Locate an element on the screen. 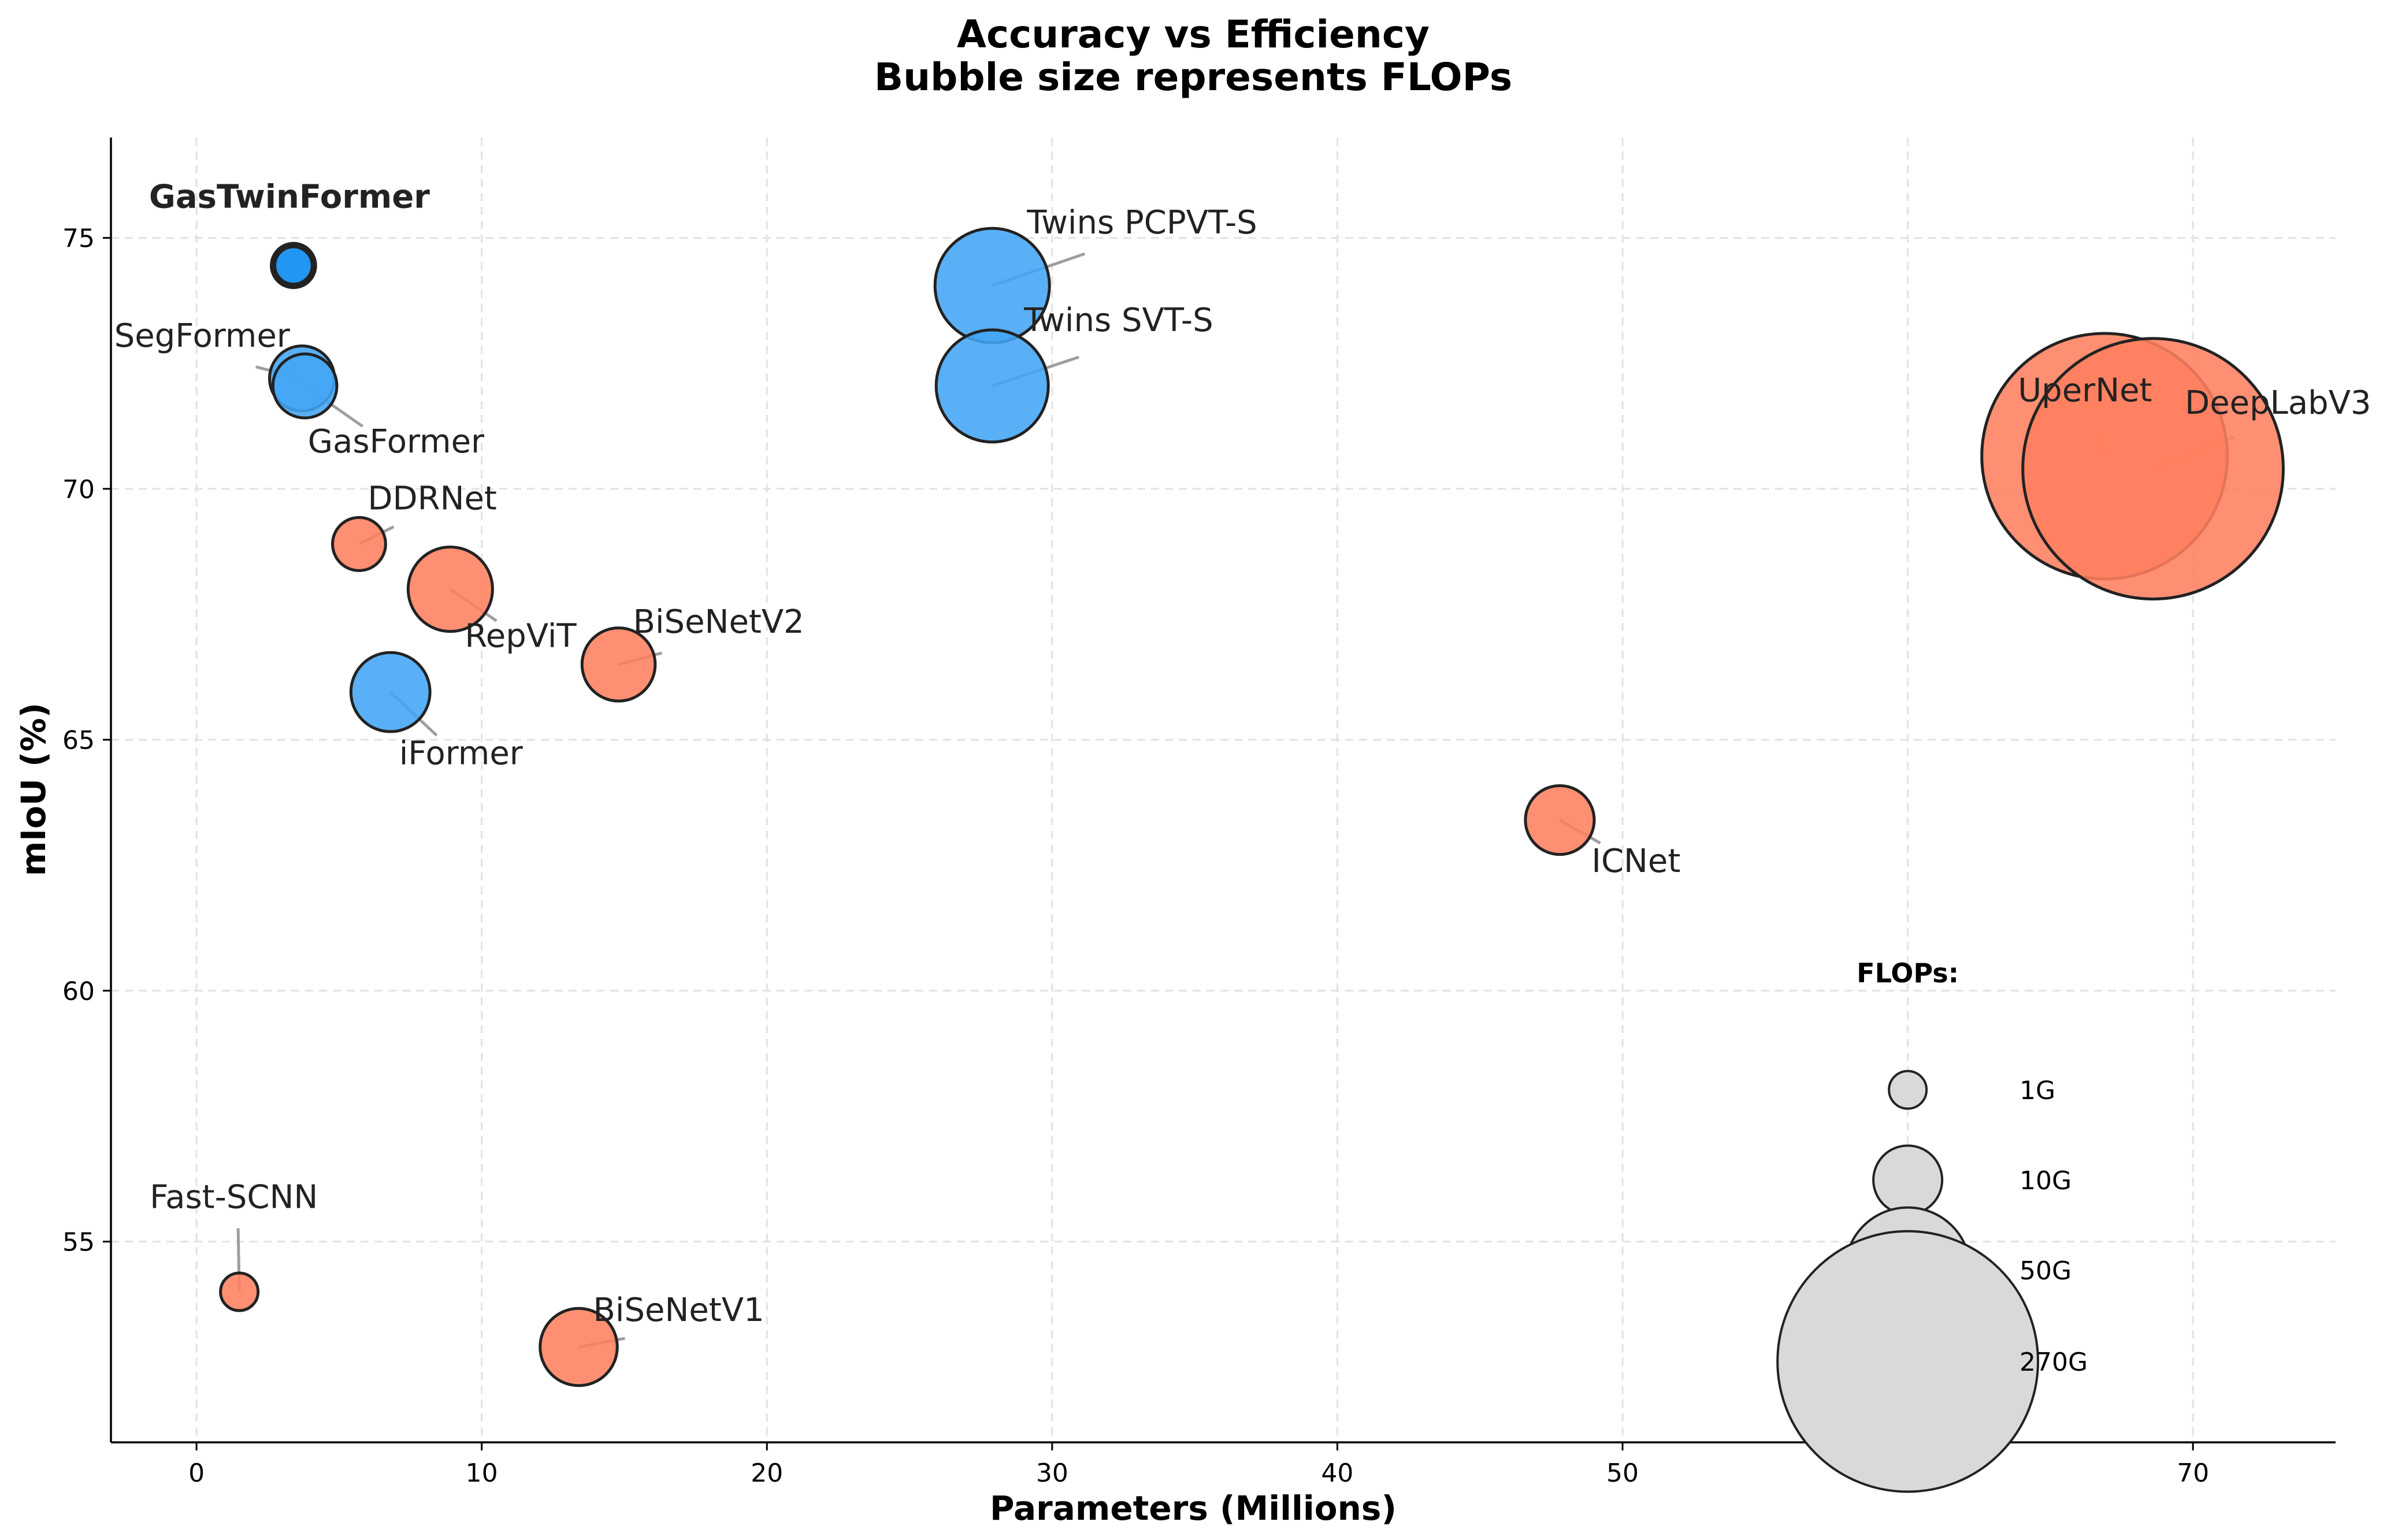 The height and width of the screenshot is (1540, 2387). label-ddrnet: DDRNet is located at coordinates (431, 498).